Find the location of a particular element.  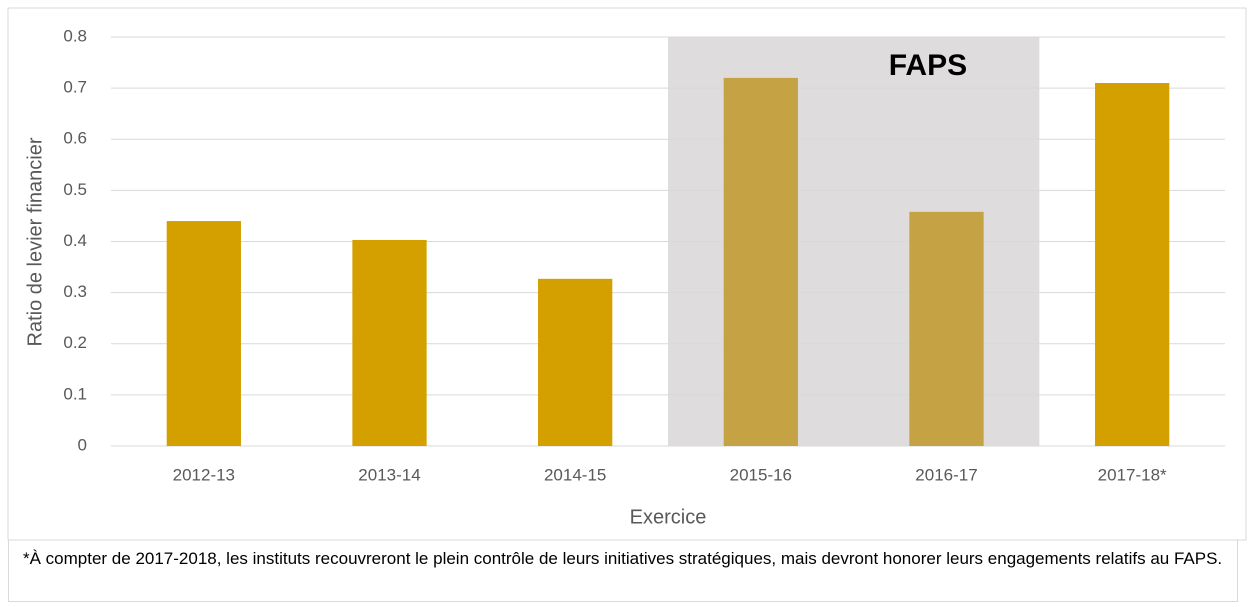

y-axis-title: Ratio de levier financier is located at coordinates (35, 241).